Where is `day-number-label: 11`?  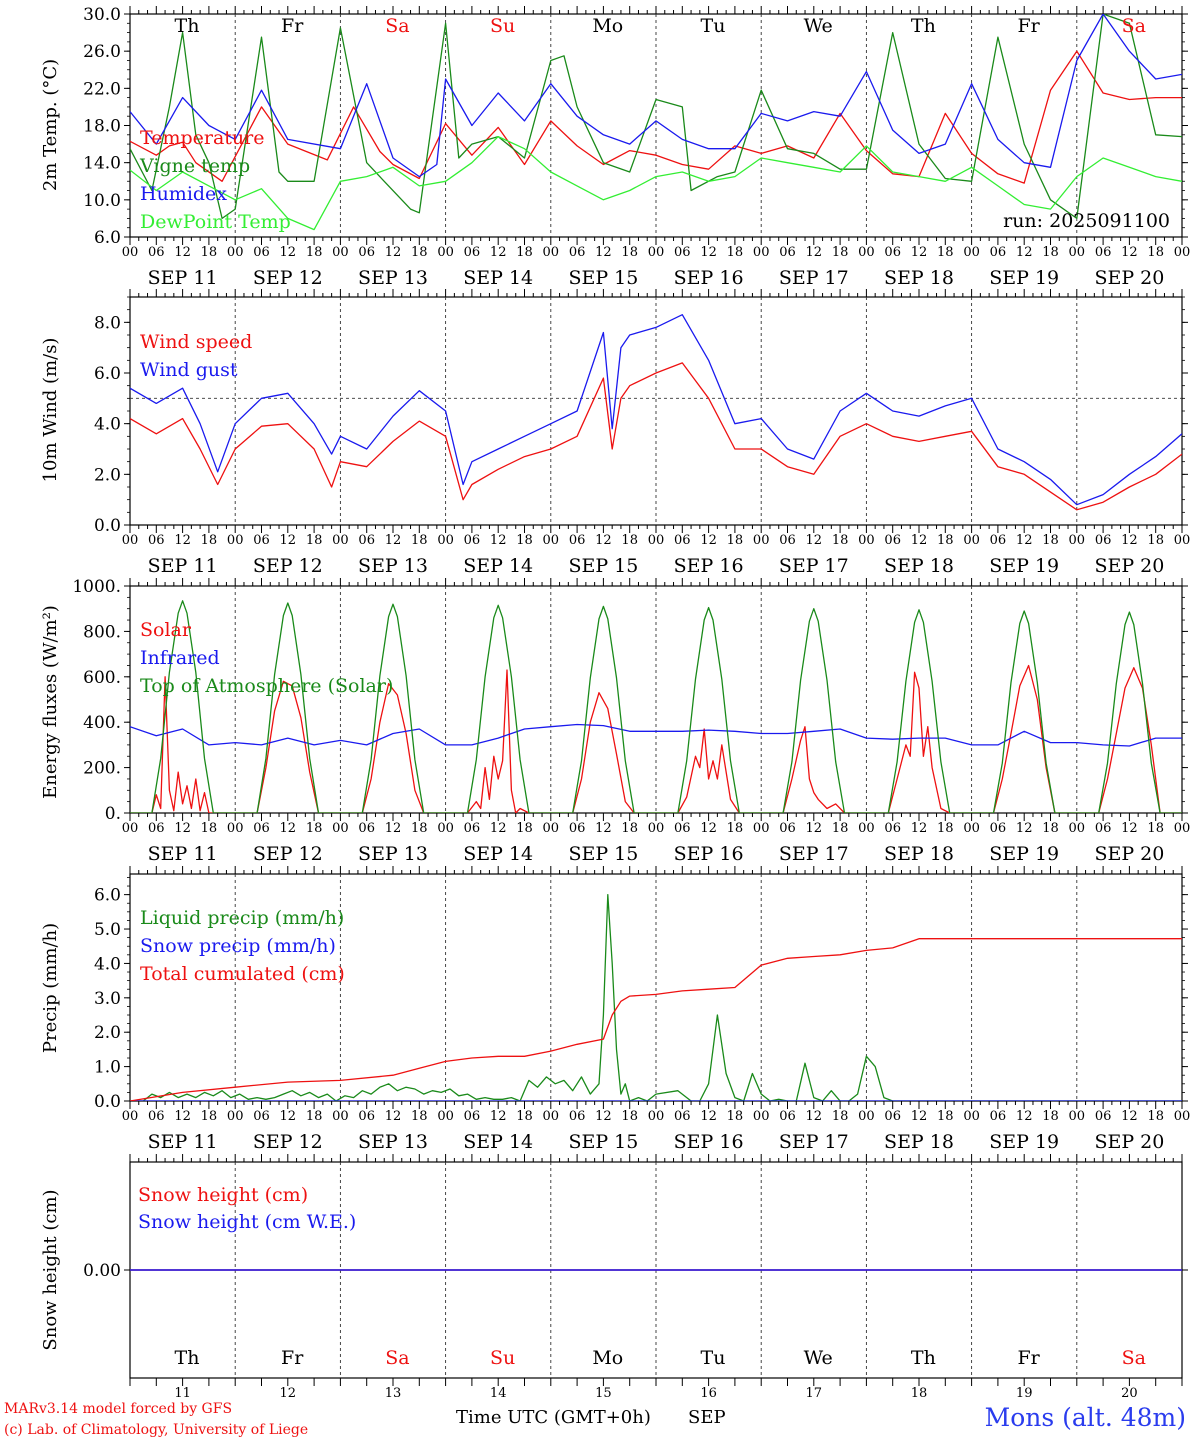 day-number-label: 11 is located at coordinates (182, 1393).